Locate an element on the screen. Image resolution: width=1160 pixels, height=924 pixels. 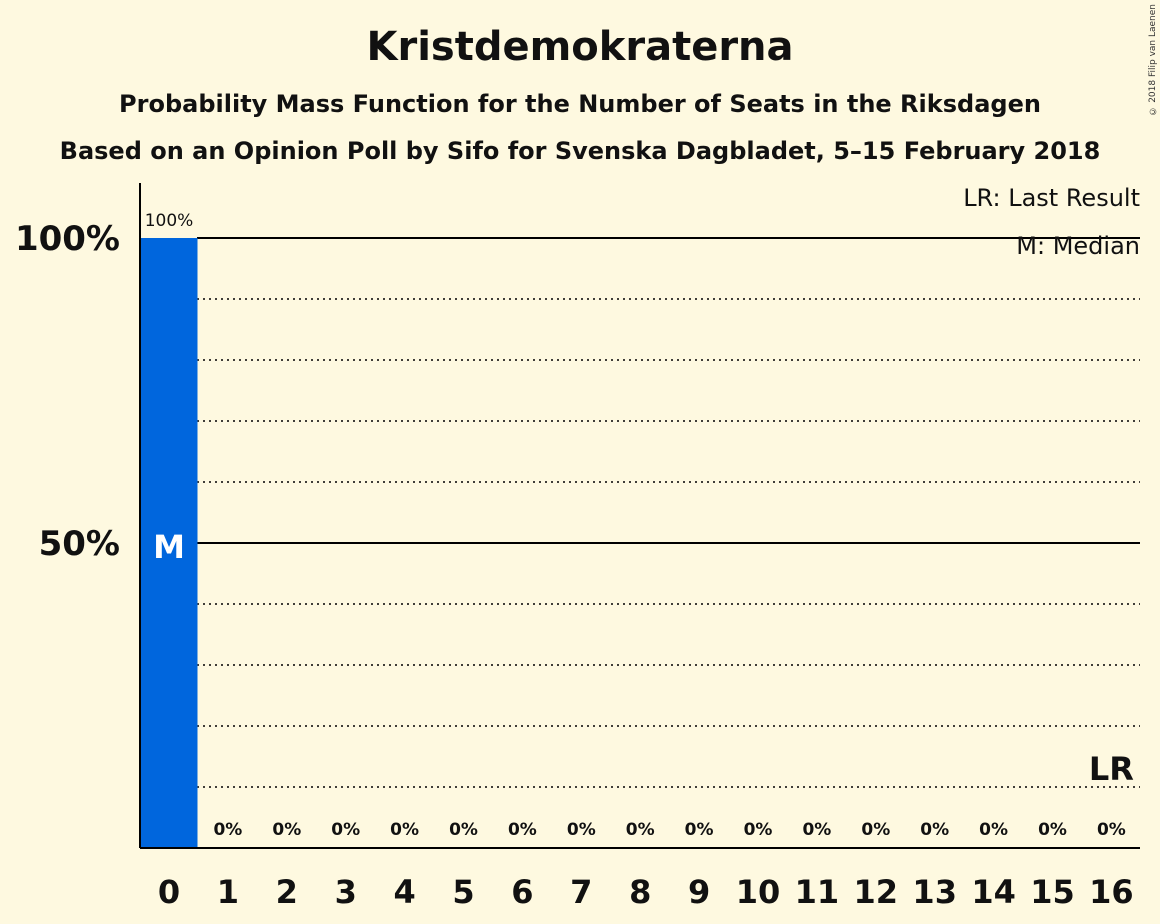
bar is located at coordinates (169, 543).